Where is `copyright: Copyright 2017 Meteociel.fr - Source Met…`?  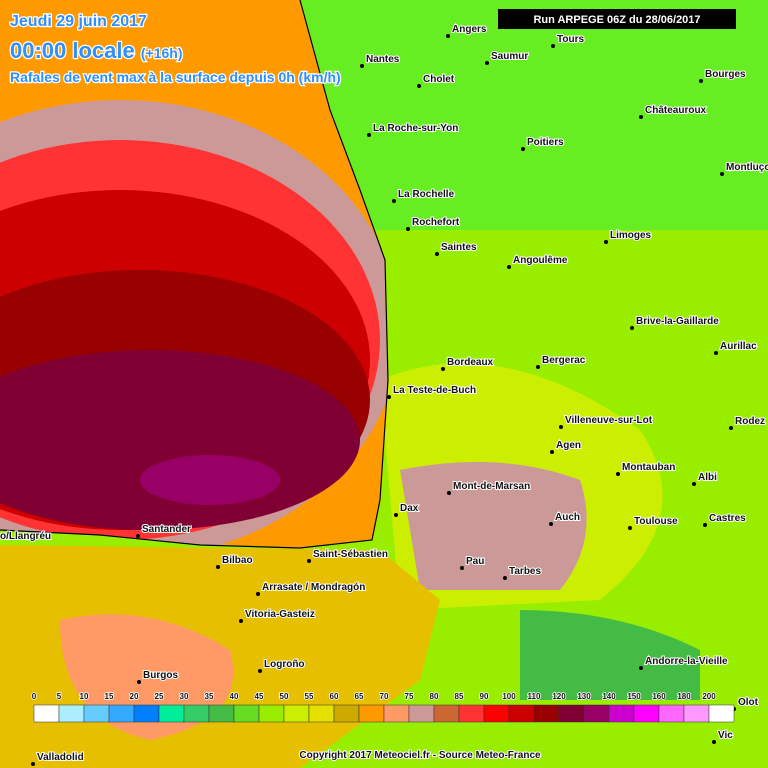 copyright: Copyright 2017 Meteociel.fr - Source Met… is located at coordinates (420, 755).